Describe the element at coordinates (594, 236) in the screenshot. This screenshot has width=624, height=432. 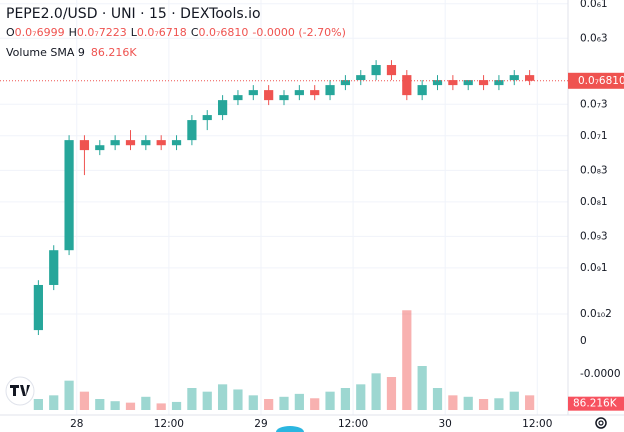
I see `y-tick-label: 0.0₉3` at that location.